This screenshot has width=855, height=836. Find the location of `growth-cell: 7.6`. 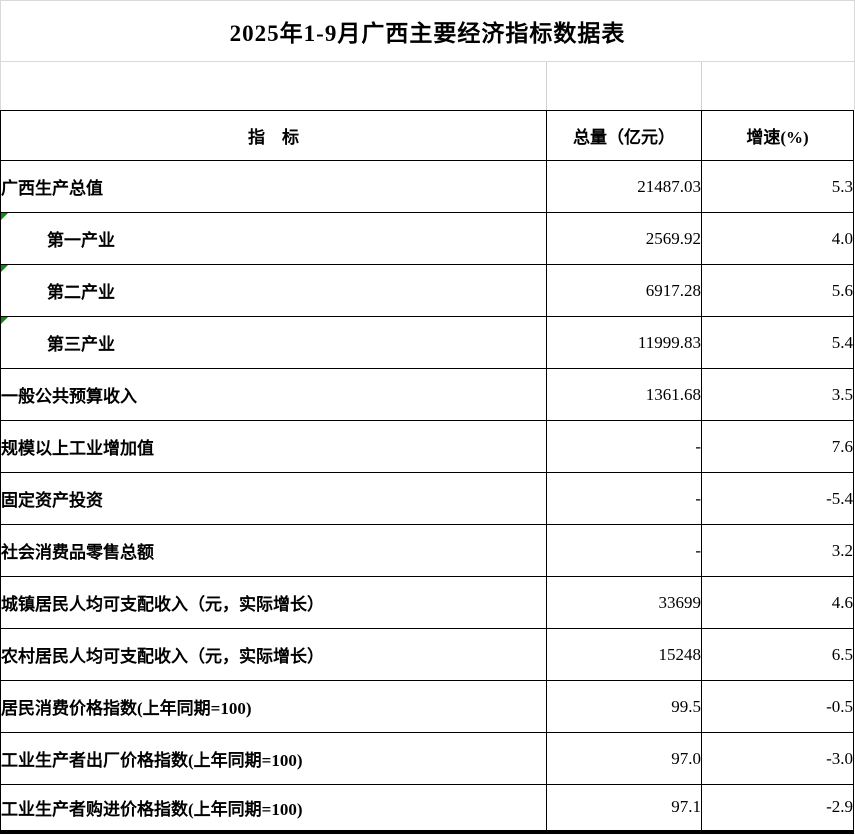

growth-cell: 7.6 is located at coordinates (777, 446).